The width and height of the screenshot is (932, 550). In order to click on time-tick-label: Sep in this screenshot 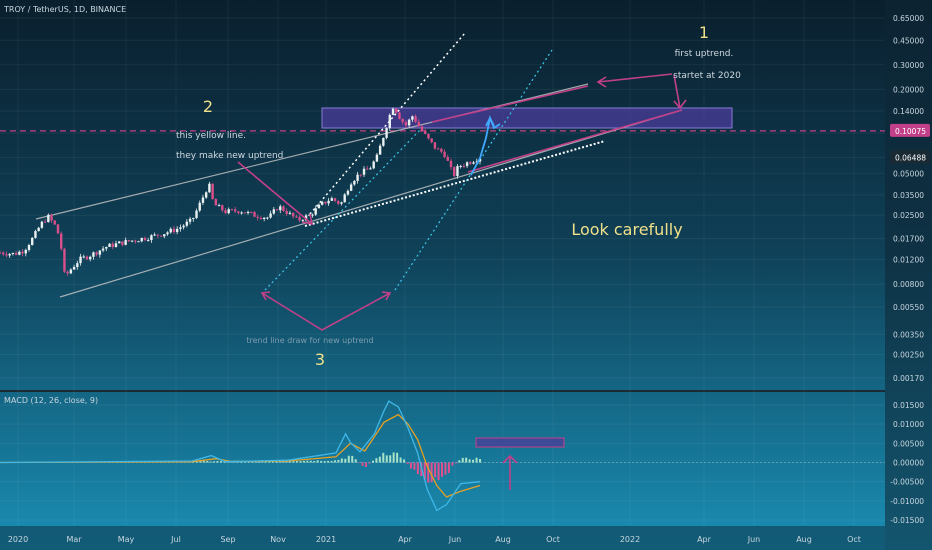, I will do `click(227, 539)`.